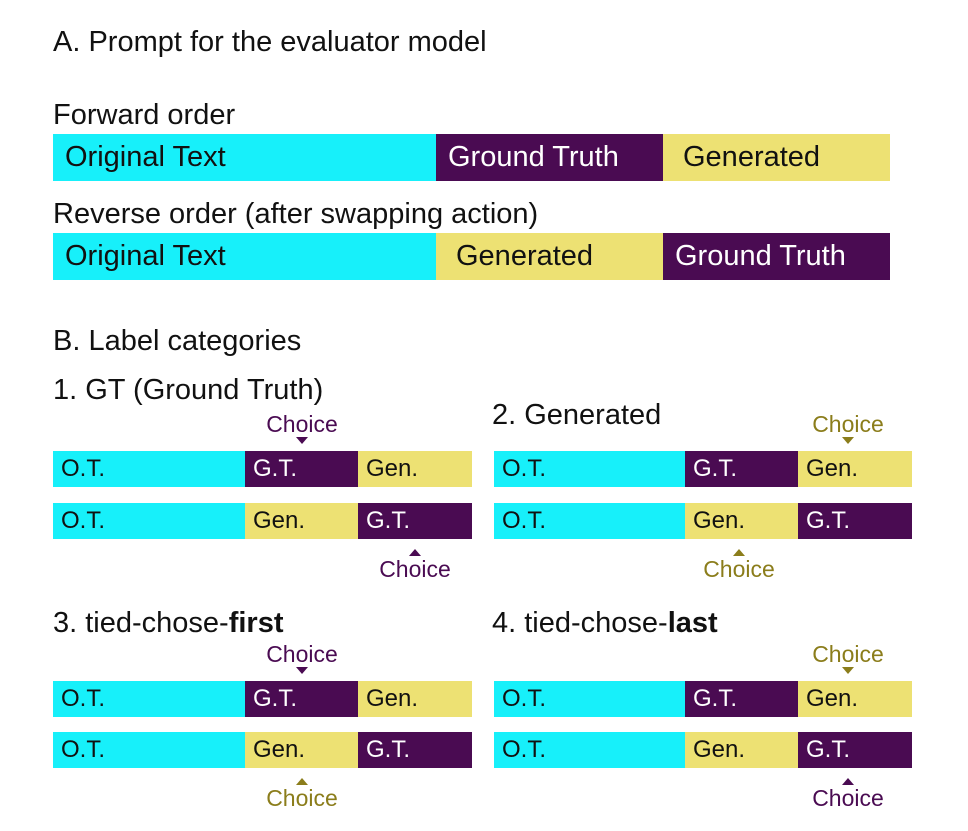 Image resolution: width=968 pixels, height=831 pixels. I want to click on cat2-forward-bar: O.T. G.T. Gen., so click(703, 469).